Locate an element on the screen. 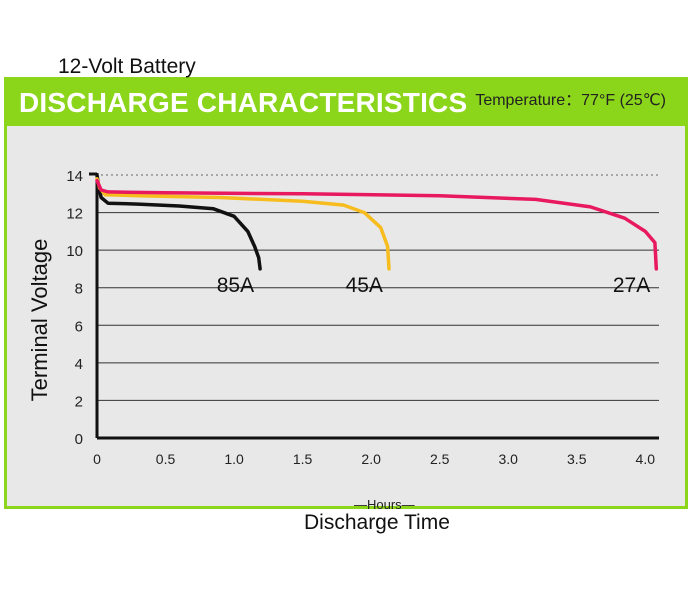 This screenshot has height=600, width=700. header-title: DISCHARGE CHARACTERISTICS is located at coordinates (243, 102).